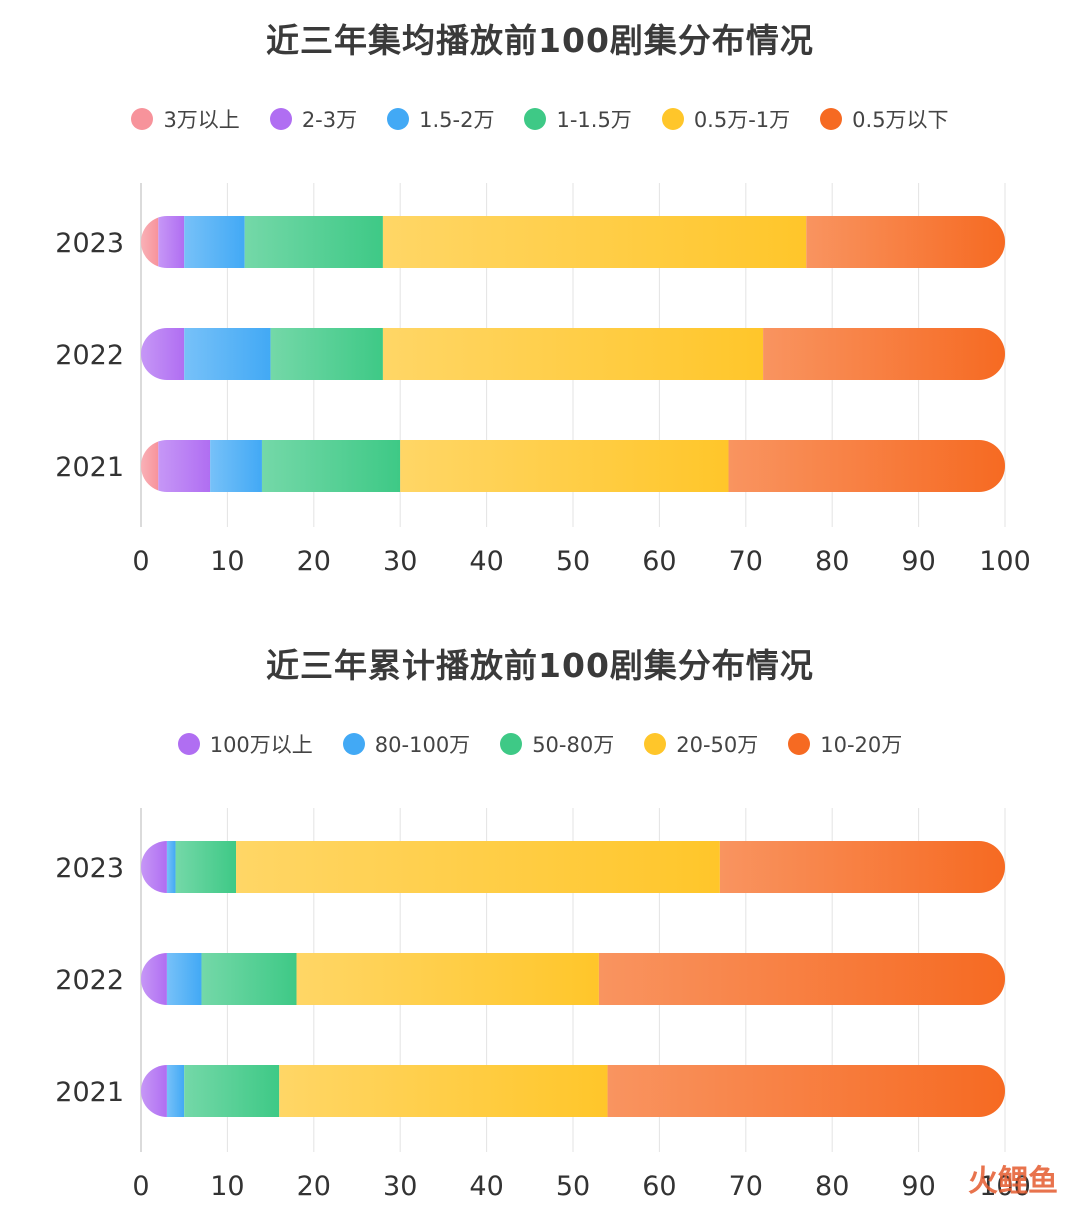  I want to click on legend-item: 2-3万, so click(313, 119).